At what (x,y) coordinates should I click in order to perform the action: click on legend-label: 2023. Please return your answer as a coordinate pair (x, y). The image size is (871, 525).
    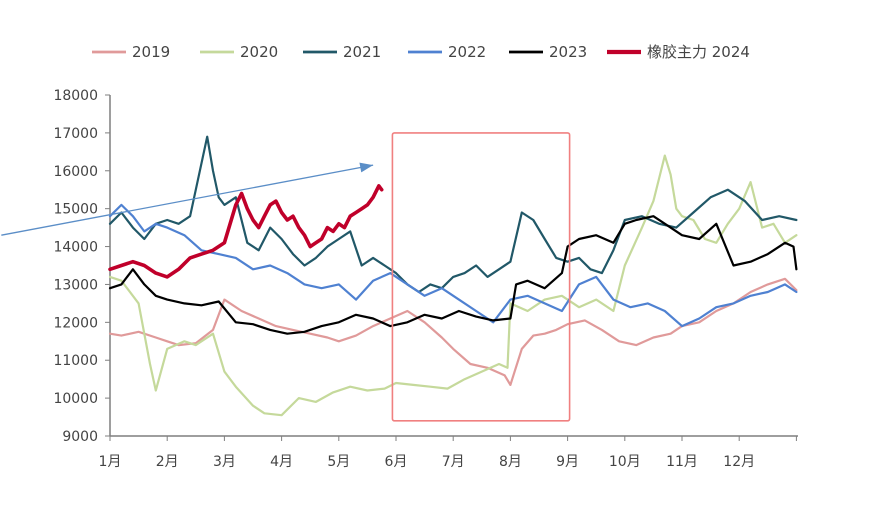
    Looking at the image, I should click on (568, 52).